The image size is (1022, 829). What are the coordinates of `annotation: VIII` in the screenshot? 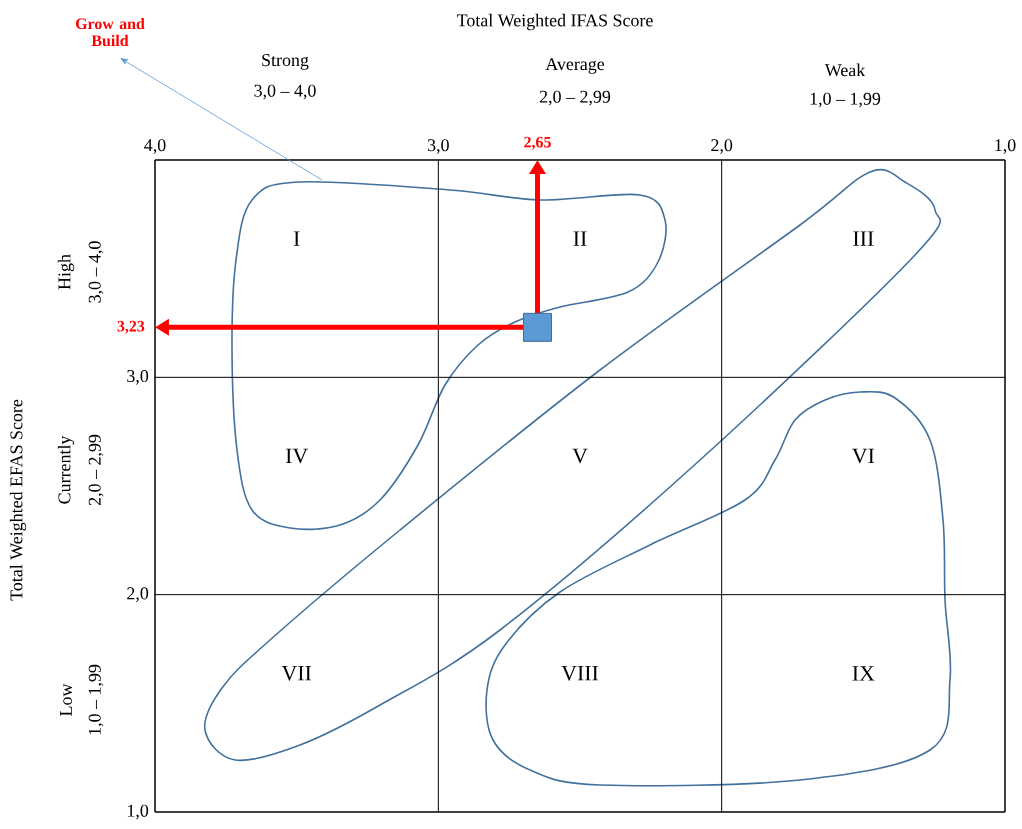 It's located at (580, 673).